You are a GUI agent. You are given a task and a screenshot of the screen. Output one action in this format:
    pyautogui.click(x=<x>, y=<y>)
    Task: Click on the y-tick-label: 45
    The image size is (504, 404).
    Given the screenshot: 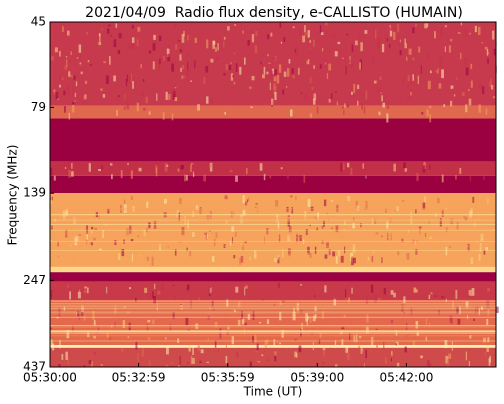 What is the action you would take?
    pyautogui.click(x=38, y=22)
    